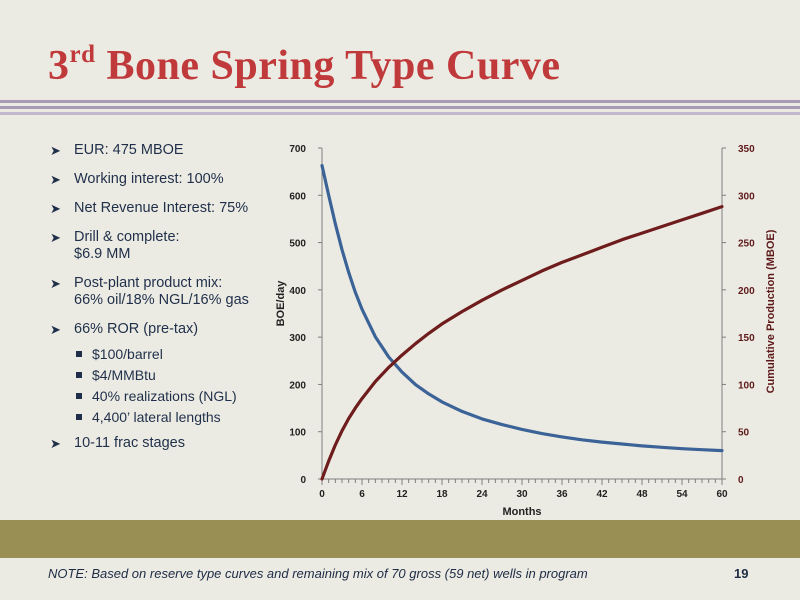 The height and width of the screenshot is (600, 800). Describe the element at coordinates (746, 244) in the screenshot. I see `right-tick-label: 250` at that location.